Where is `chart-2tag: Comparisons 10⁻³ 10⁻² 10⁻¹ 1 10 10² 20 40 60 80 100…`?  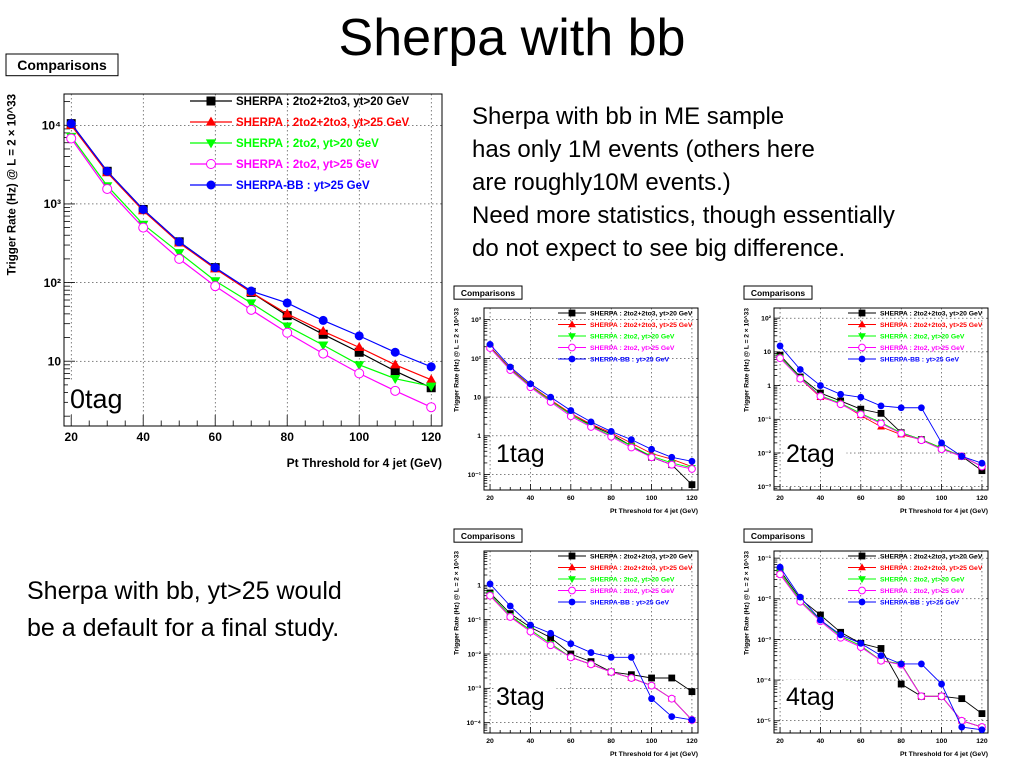
chart-2tag: Comparisons 10⁻³ 10⁻² 10⁻¹ 1 10 10² 20 40 60 80 100… is located at coordinates (867, 400).